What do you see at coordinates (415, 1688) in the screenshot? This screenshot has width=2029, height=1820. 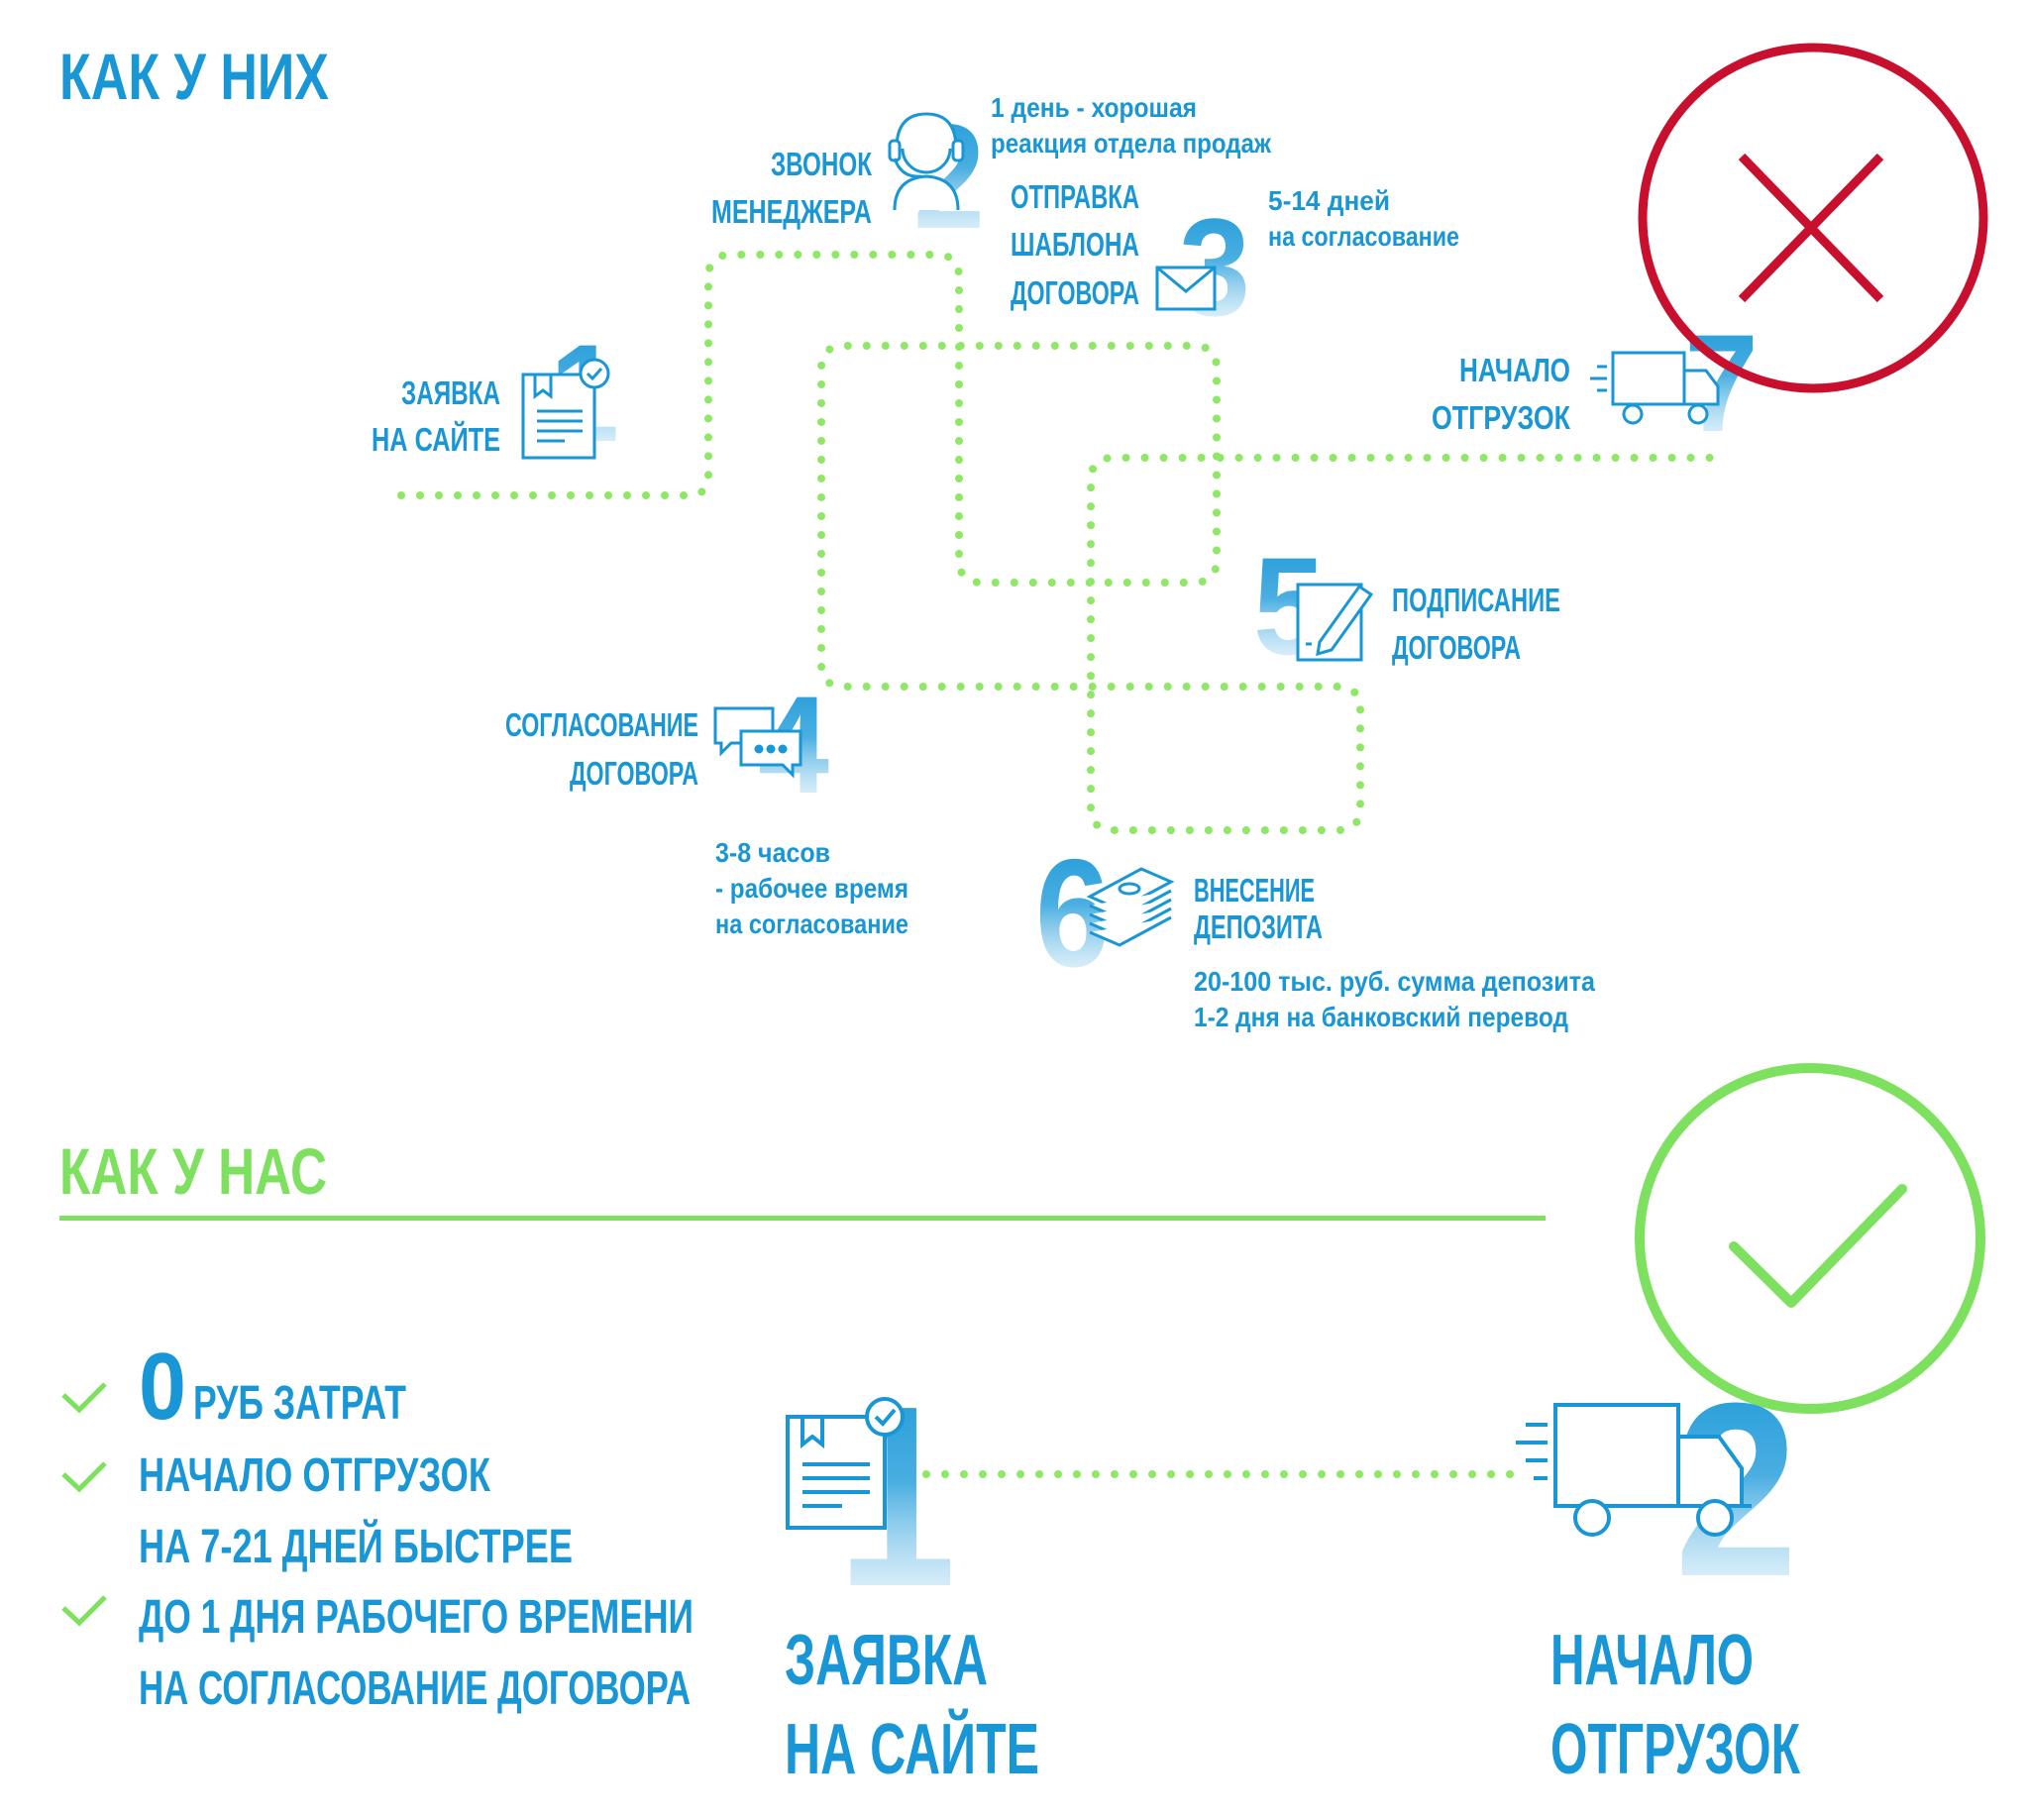 I see `benefit-text-line: НА СОГЛАСОВАНИЕ ДОГОВОРА` at bounding box center [415, 1688].